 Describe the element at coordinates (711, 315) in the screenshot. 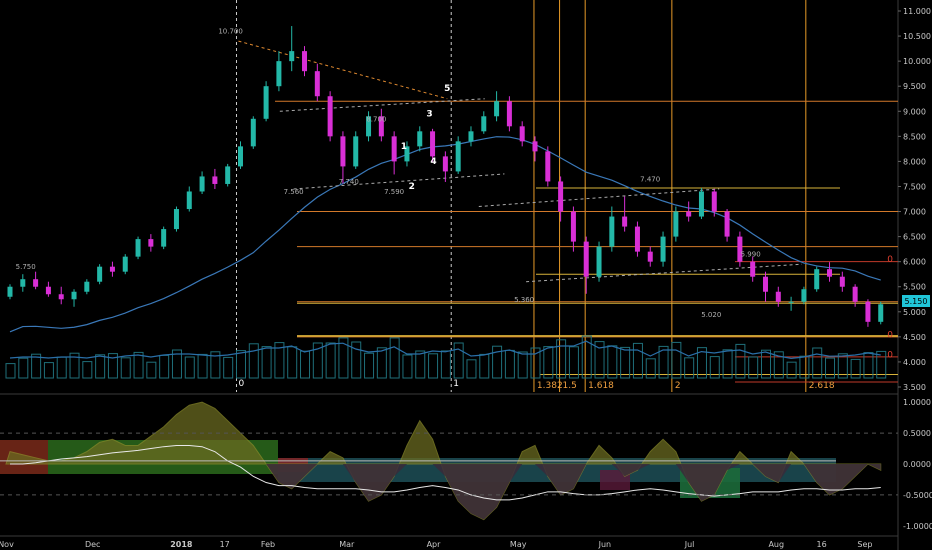

I see `price-annotation: 5.020` at that location.